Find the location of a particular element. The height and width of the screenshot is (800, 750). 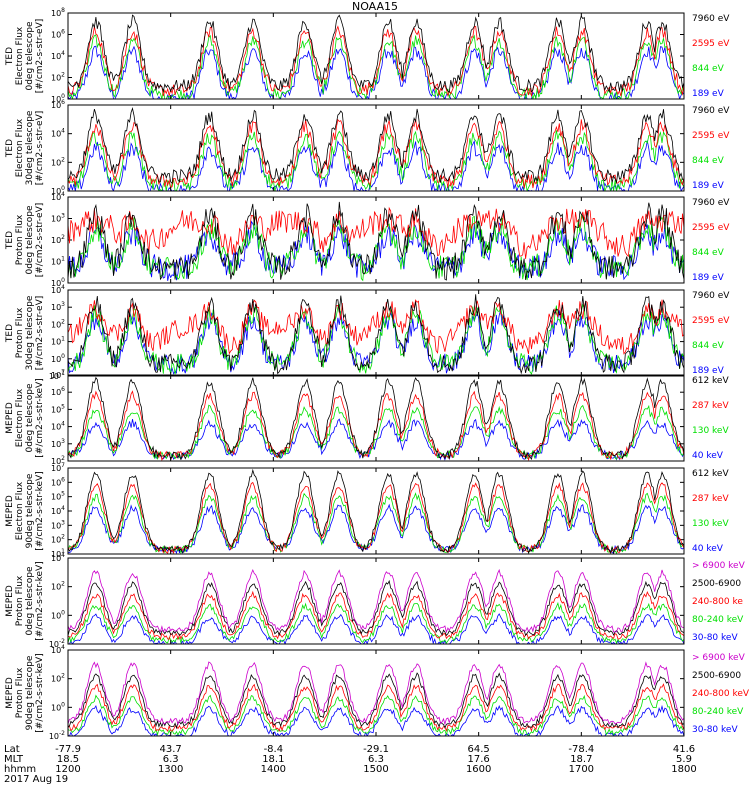

y-tick-label: 10⁸ is located at coordinates (58, 12).